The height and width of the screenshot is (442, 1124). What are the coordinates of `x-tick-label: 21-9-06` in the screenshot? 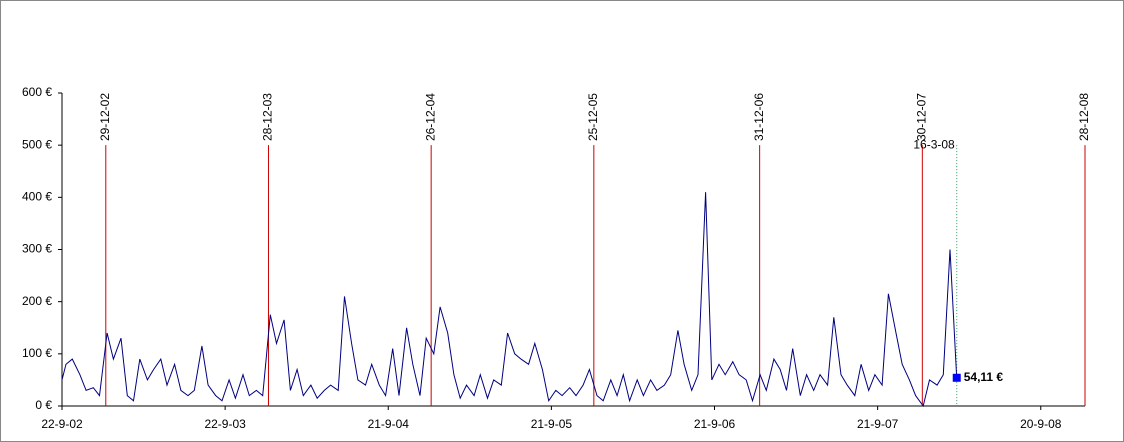 It's located at (715, 424).